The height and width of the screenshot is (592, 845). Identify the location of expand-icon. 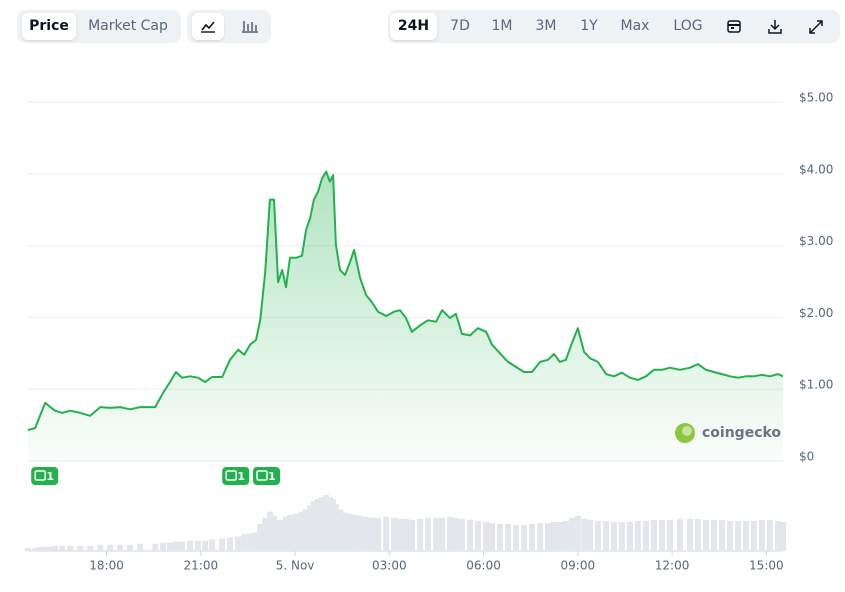
(816, 27).